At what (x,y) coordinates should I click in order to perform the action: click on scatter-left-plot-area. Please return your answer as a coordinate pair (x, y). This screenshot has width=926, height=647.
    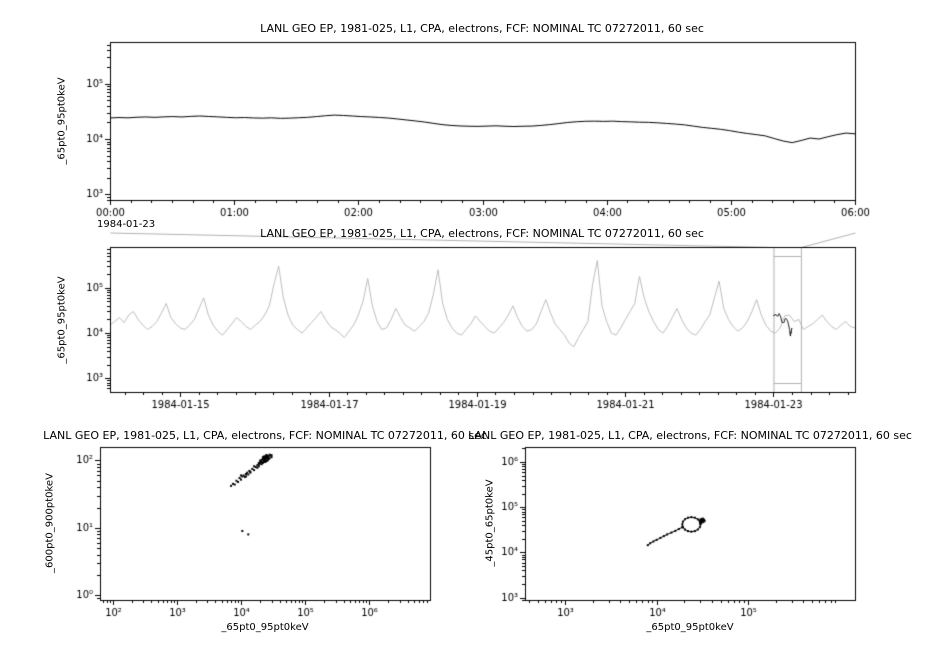
    Looking at the image, I should click on (265, 523).